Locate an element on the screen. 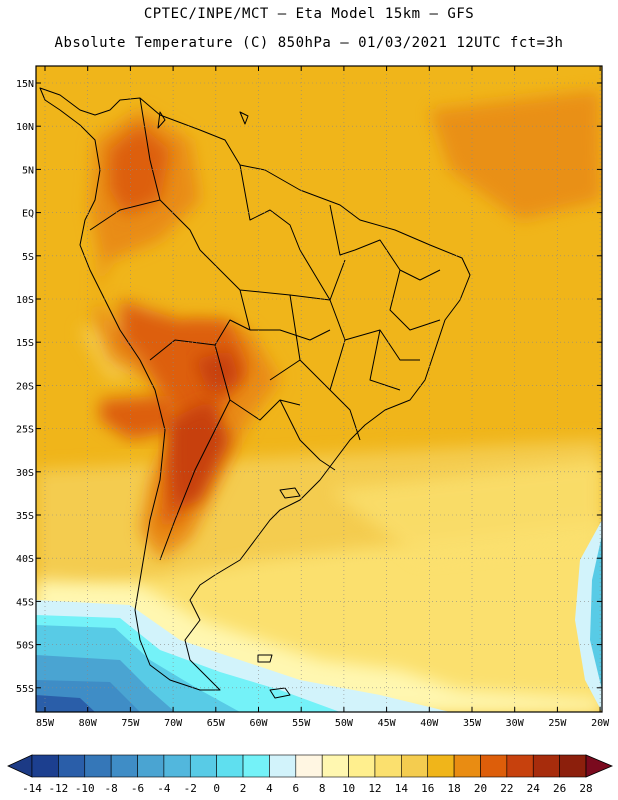 The width and height of the screenshot is (618, 800). lon-label: 80W is located at coordinates (88, 723).